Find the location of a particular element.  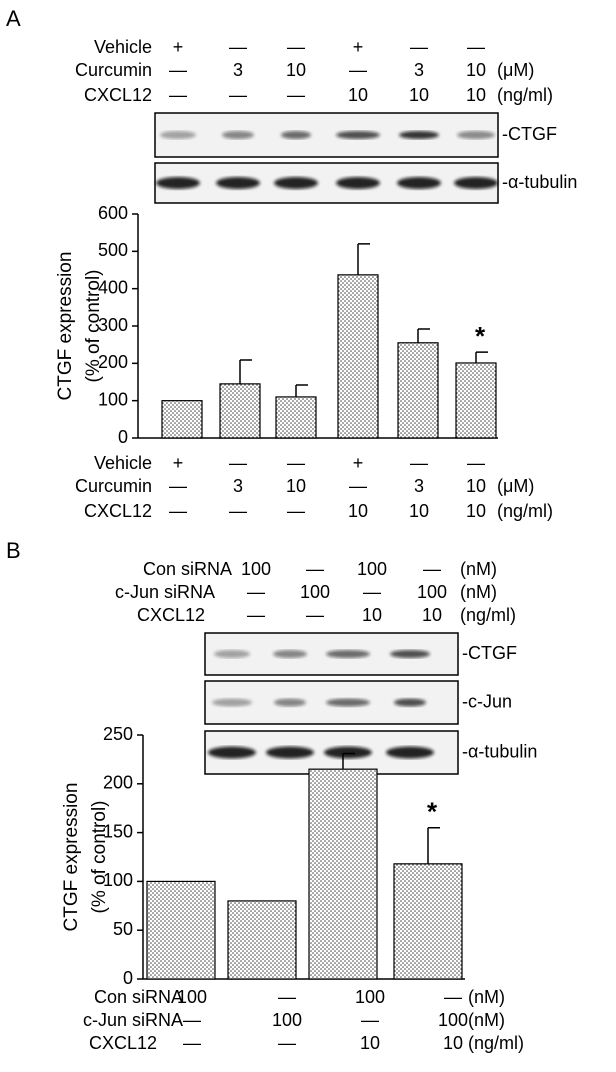

significance-marker: * is located at coordinates (432, 812).